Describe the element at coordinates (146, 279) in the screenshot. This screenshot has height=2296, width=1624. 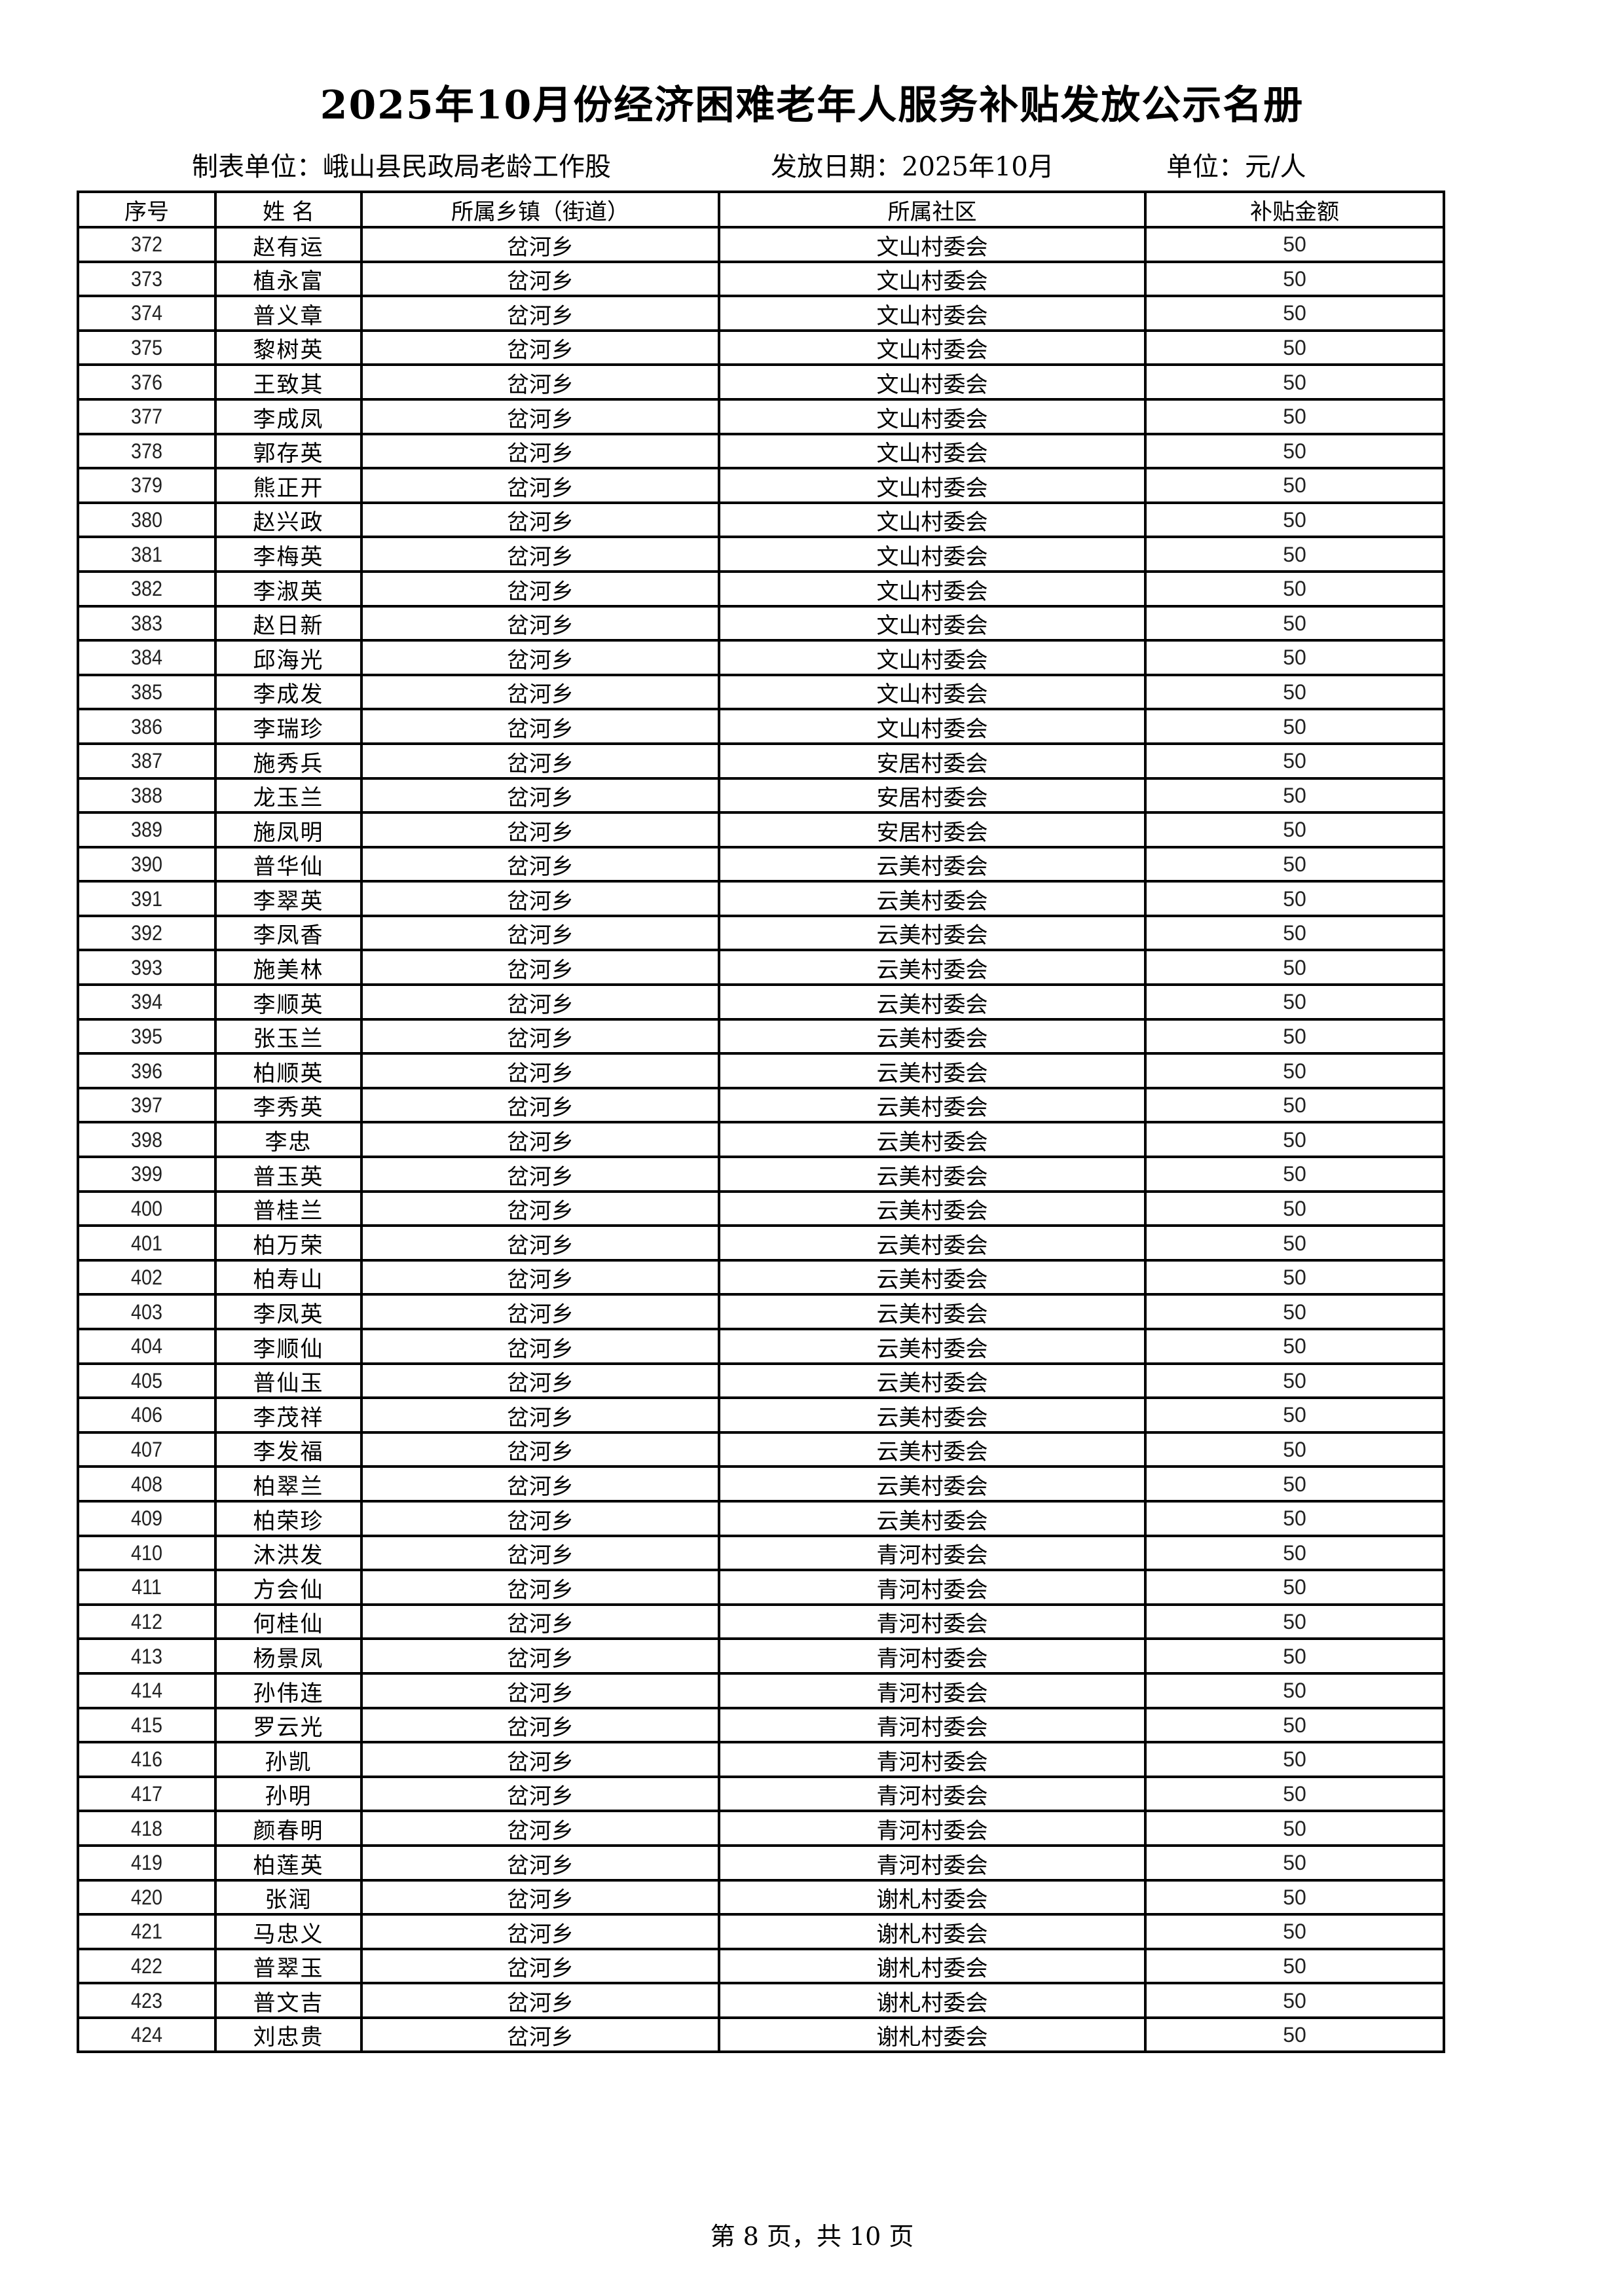
I see `cell-seq: 373` at that location.